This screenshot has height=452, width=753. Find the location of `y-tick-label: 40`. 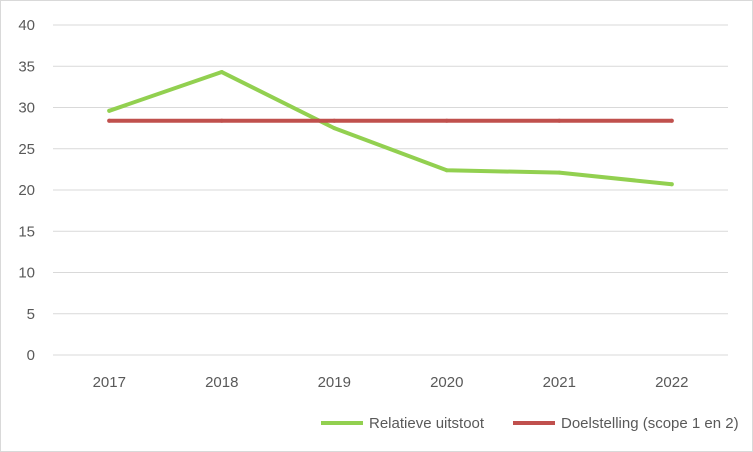

y-tick-label: 40 is located at coordinates (26, 25).